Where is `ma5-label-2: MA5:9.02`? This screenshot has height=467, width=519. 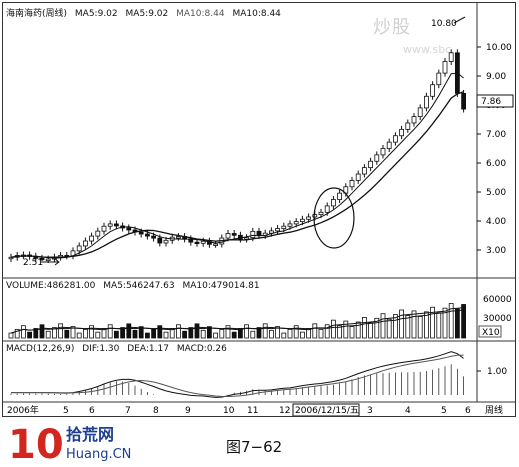
ma5-label-2: MA5:9.02 is located at coordinates (147, 14).